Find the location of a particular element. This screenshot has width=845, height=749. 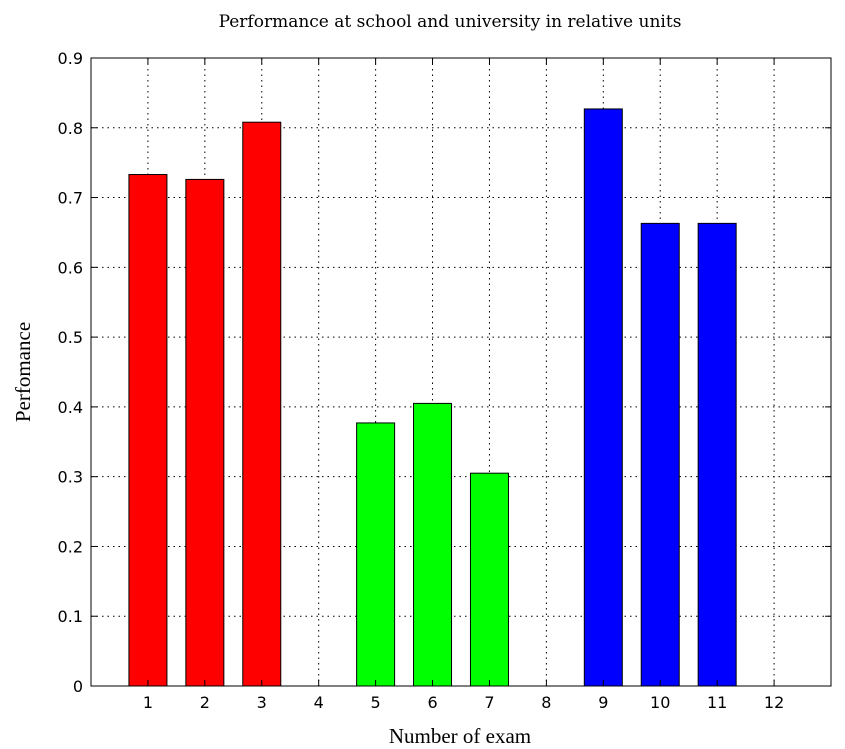

y-tick-label: 0.4 is located at coordinates (70, 407).